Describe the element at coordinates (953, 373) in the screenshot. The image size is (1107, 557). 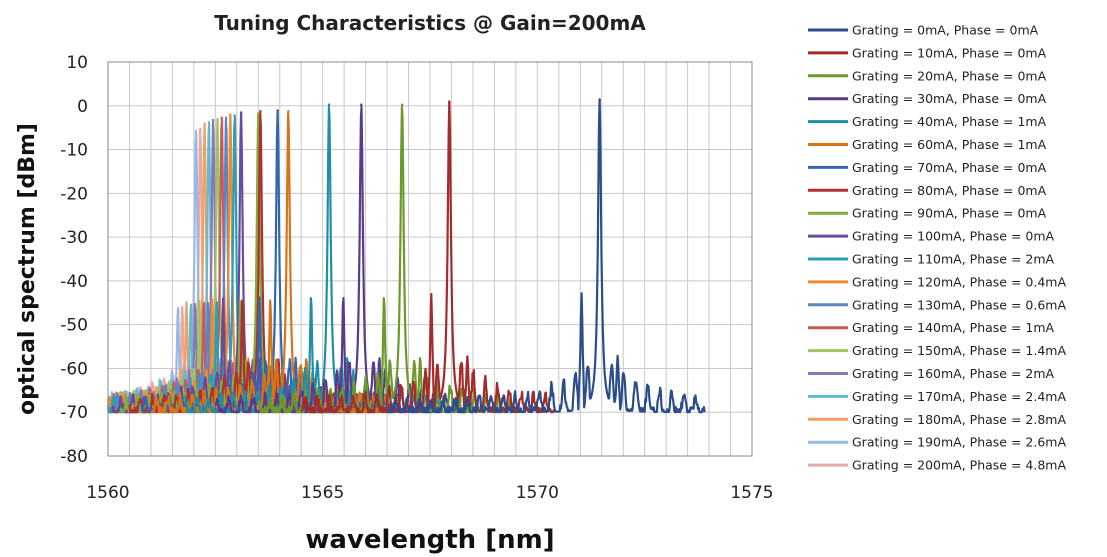
I see `legend-label: Grating = 160mA, Phase = 2mA` at that location.